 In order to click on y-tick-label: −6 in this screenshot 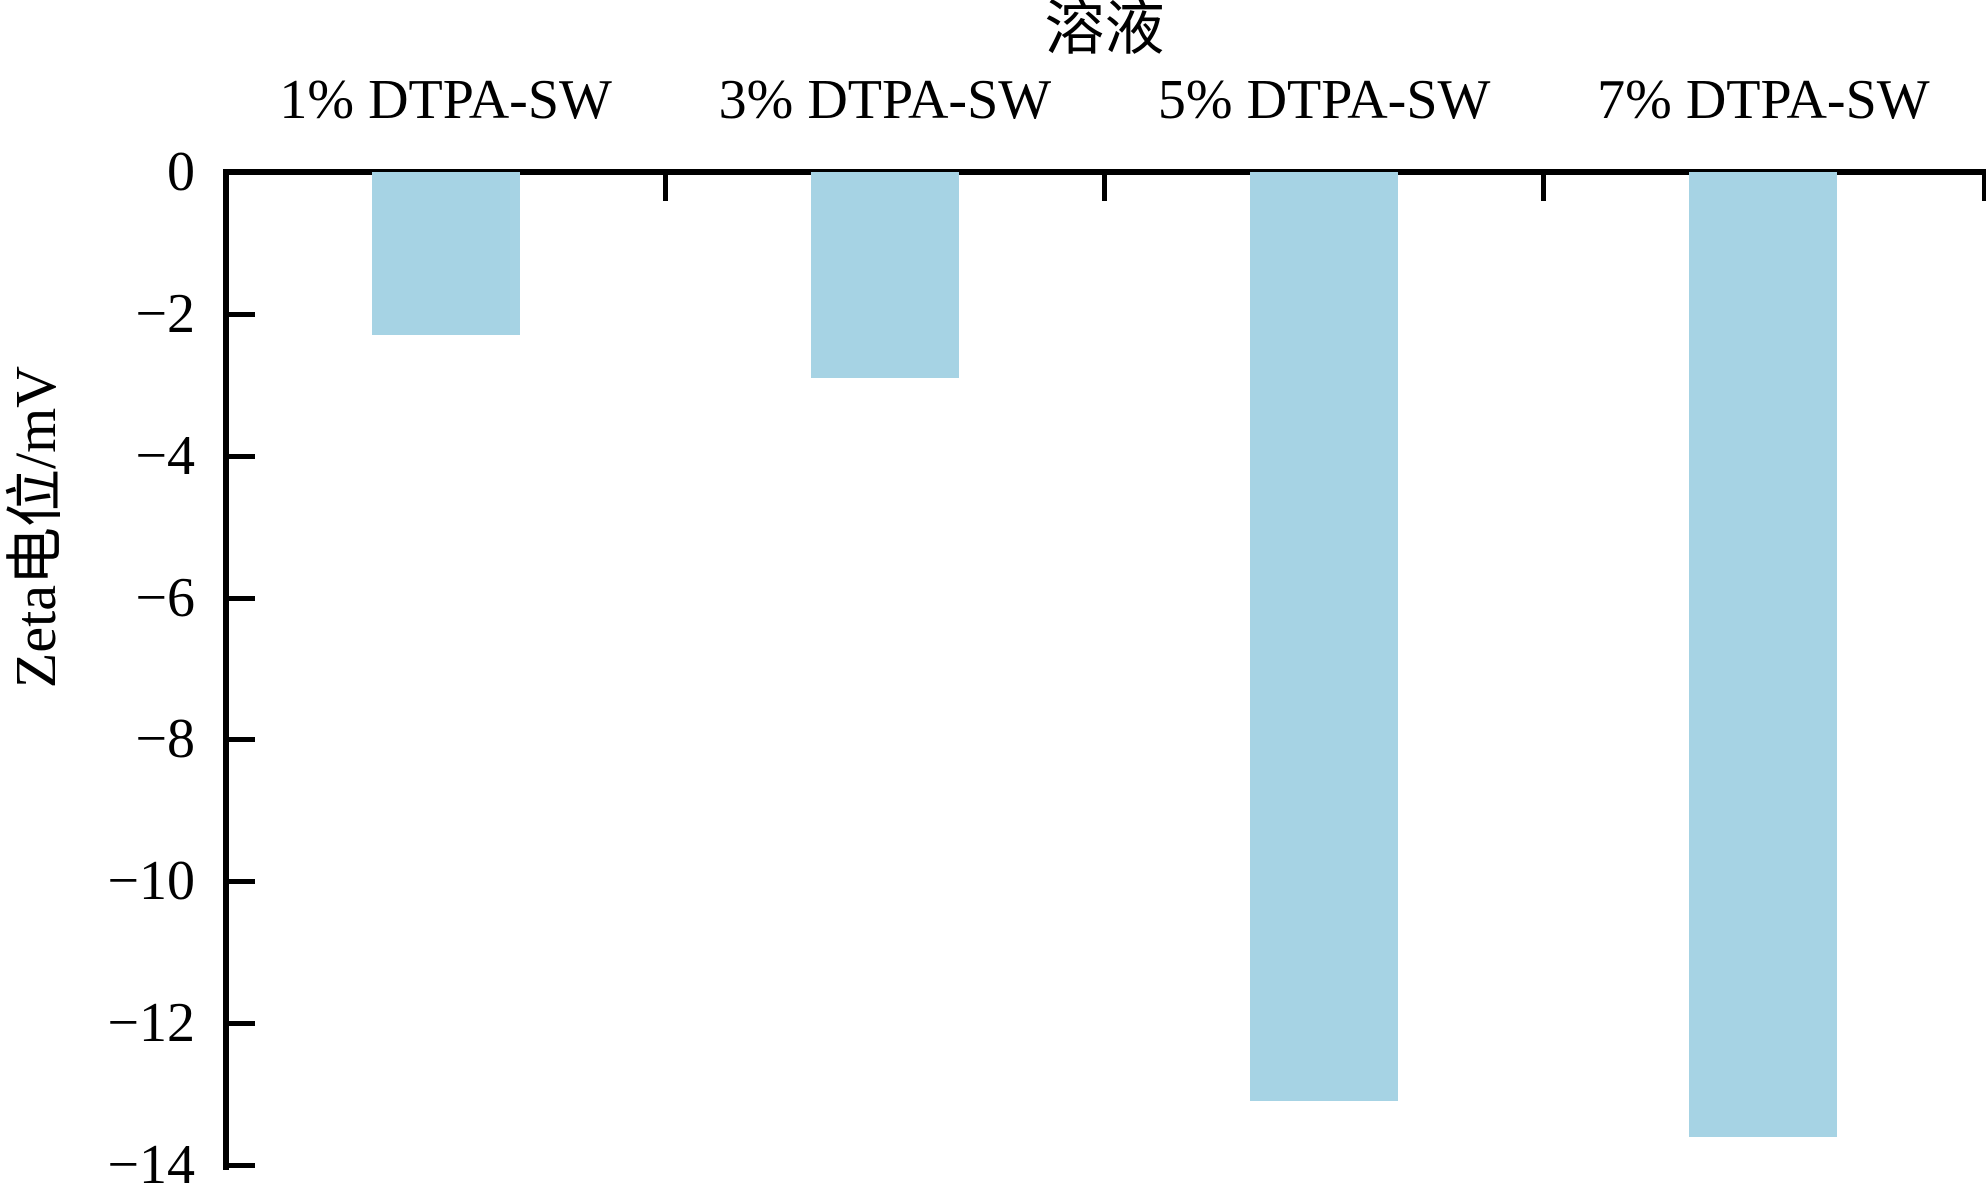, I will do `click(165, 597)`.